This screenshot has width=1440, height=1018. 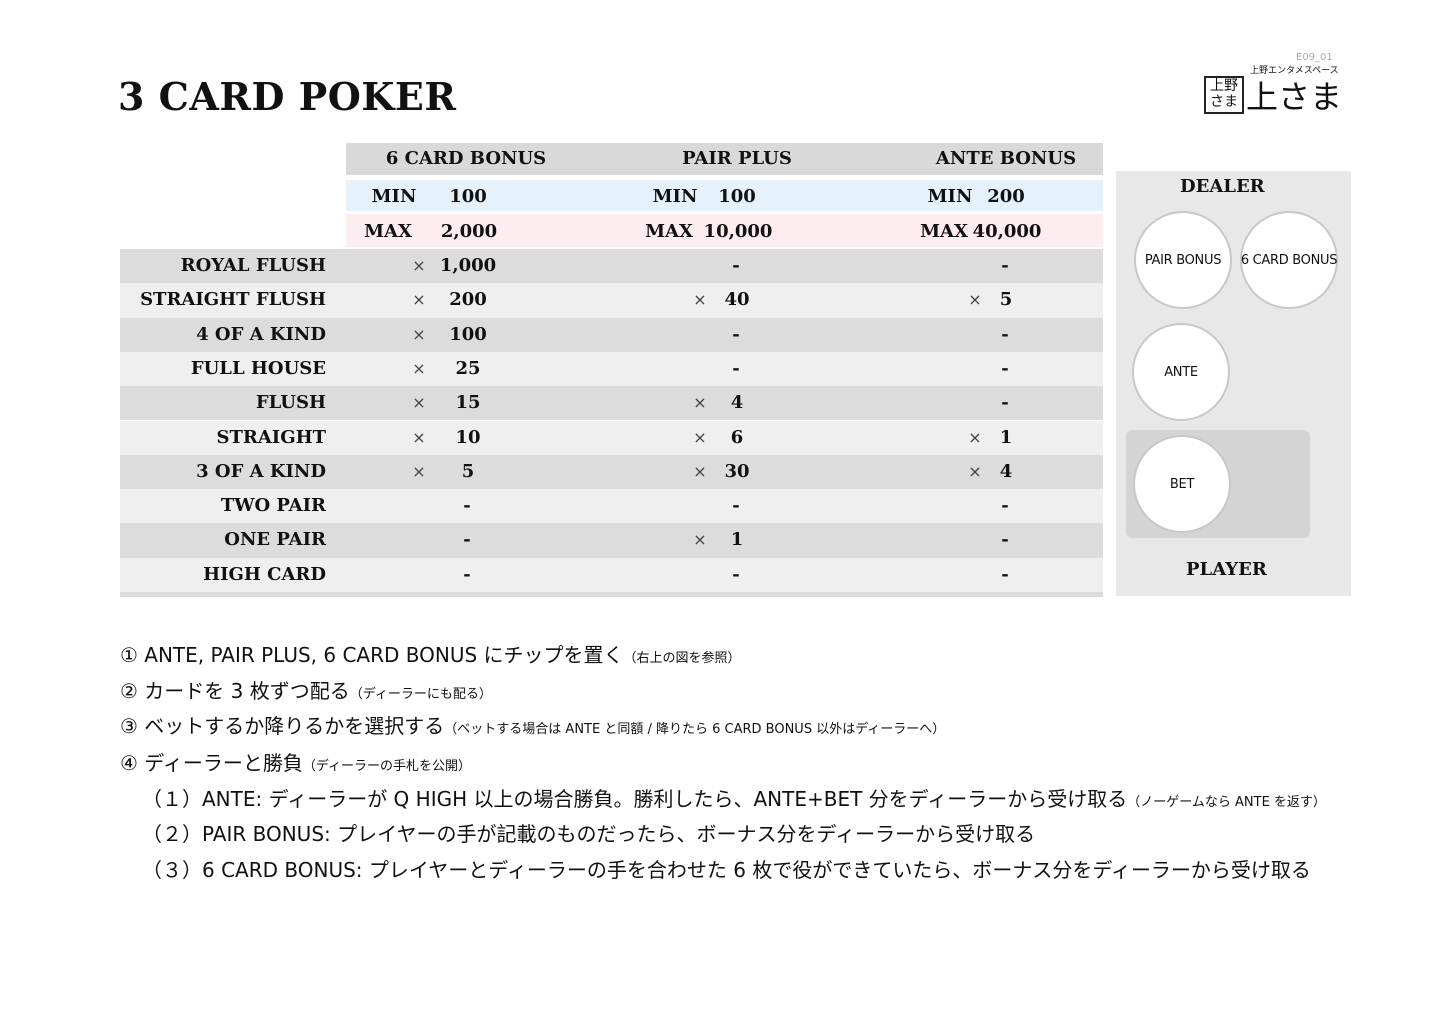 I want to click on instruction-note: （ディーラーにも配る）, so click(x=420, y=694).